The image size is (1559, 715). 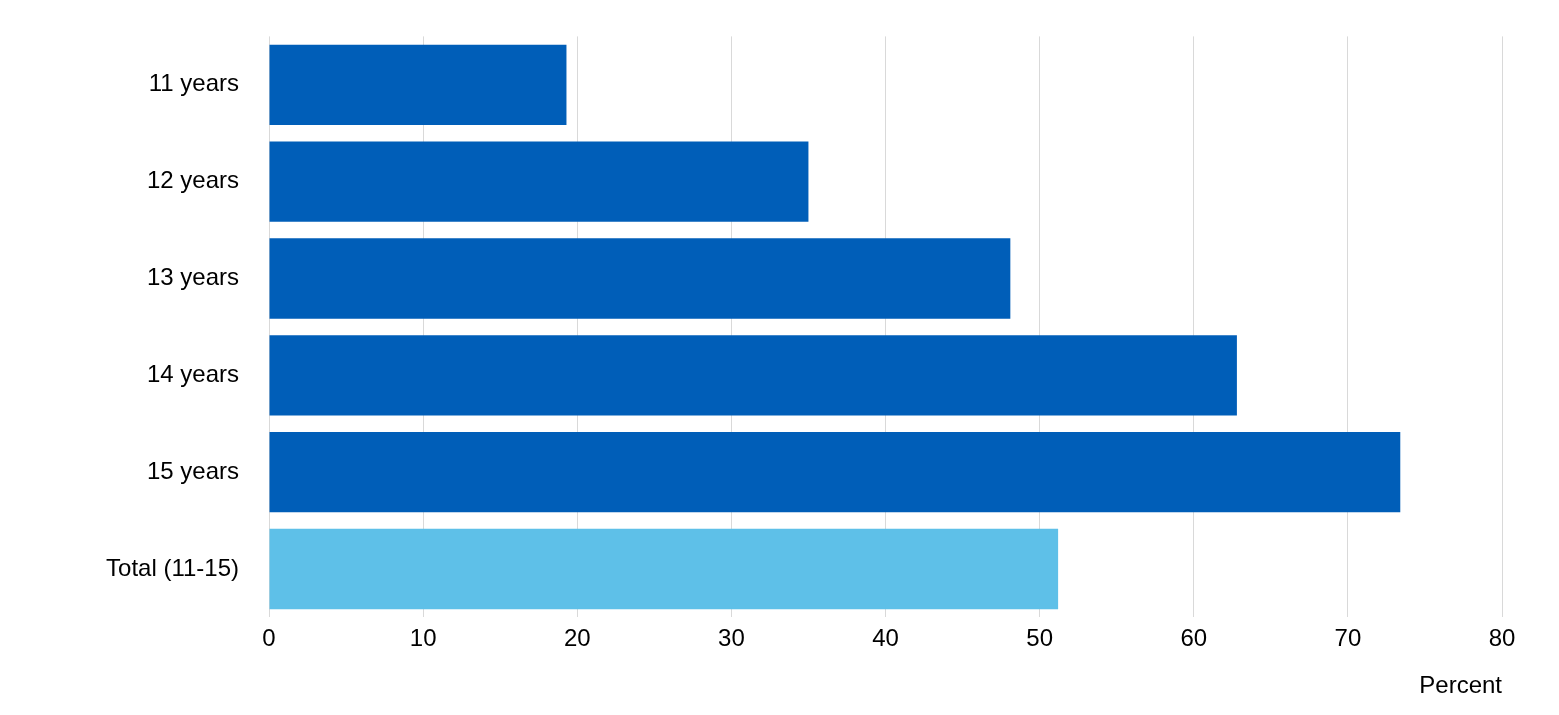 I want to click on x-tick-label: 0, so click(x=269, y=638).